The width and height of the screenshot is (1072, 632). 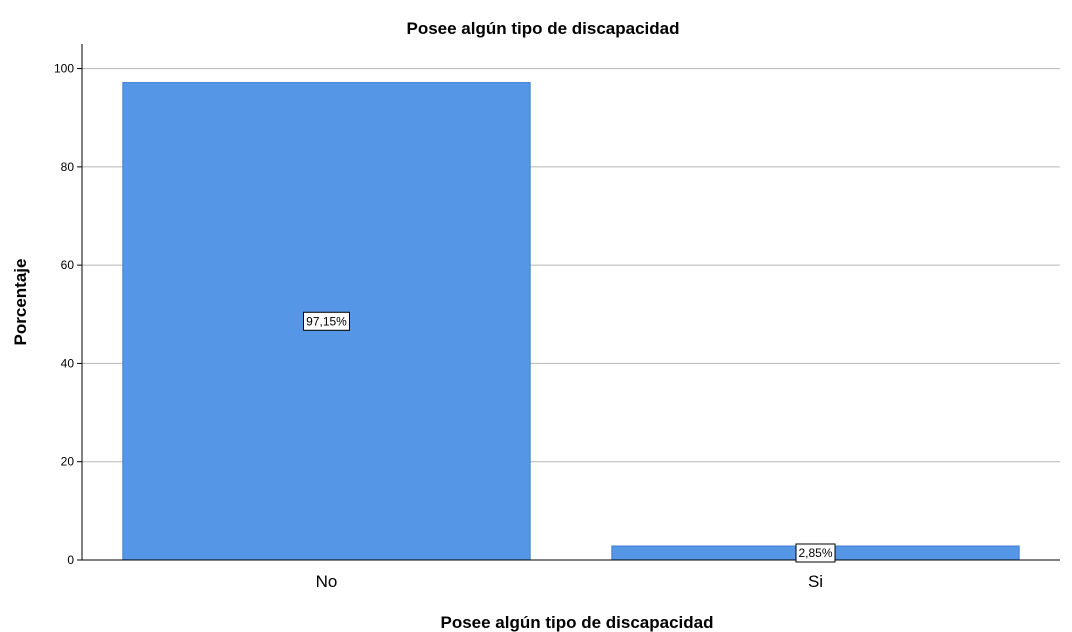 I want to click on y-axis-title: Porcentaje, so click(x=20, y=302).